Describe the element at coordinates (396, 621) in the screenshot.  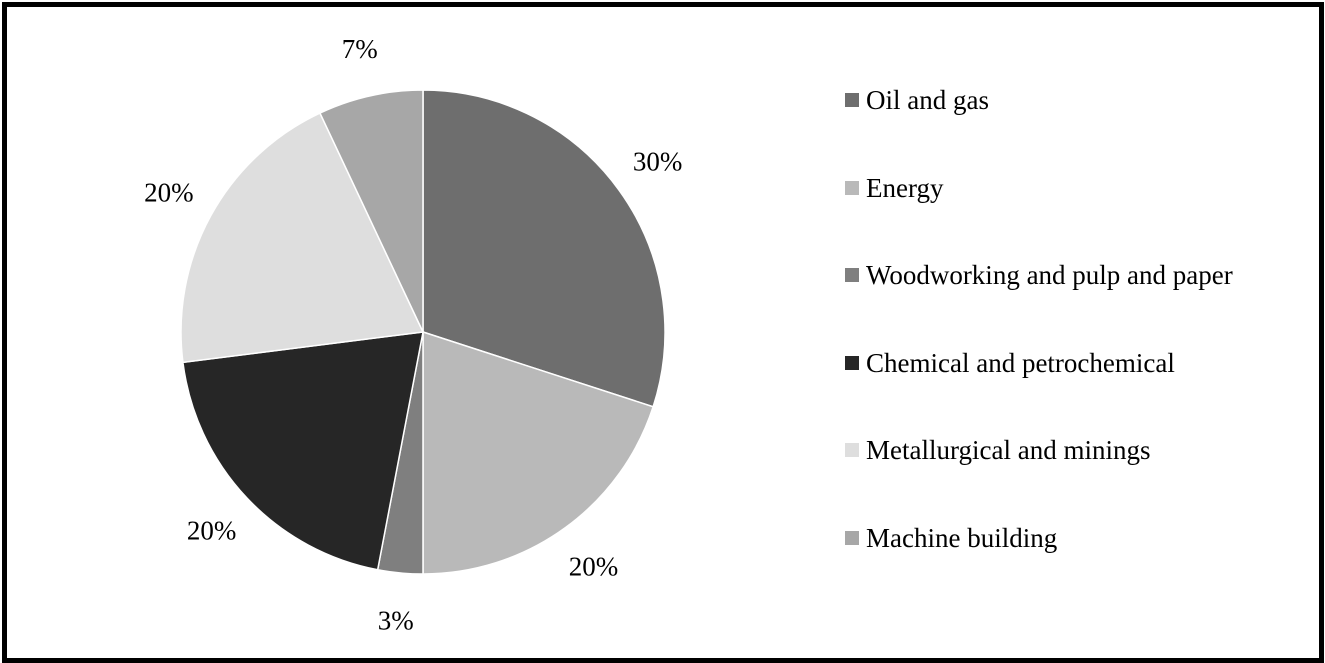
I see `data-label-3: 3%` at that location.